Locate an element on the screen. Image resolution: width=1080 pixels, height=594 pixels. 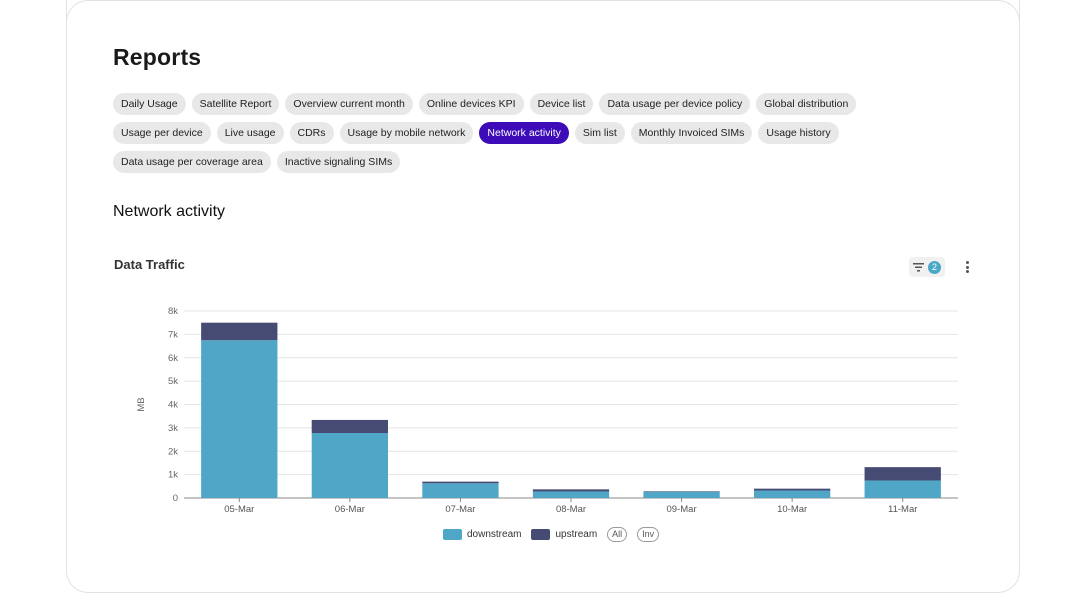
y-tick-label: 8k is located at coordinates (173, 311).